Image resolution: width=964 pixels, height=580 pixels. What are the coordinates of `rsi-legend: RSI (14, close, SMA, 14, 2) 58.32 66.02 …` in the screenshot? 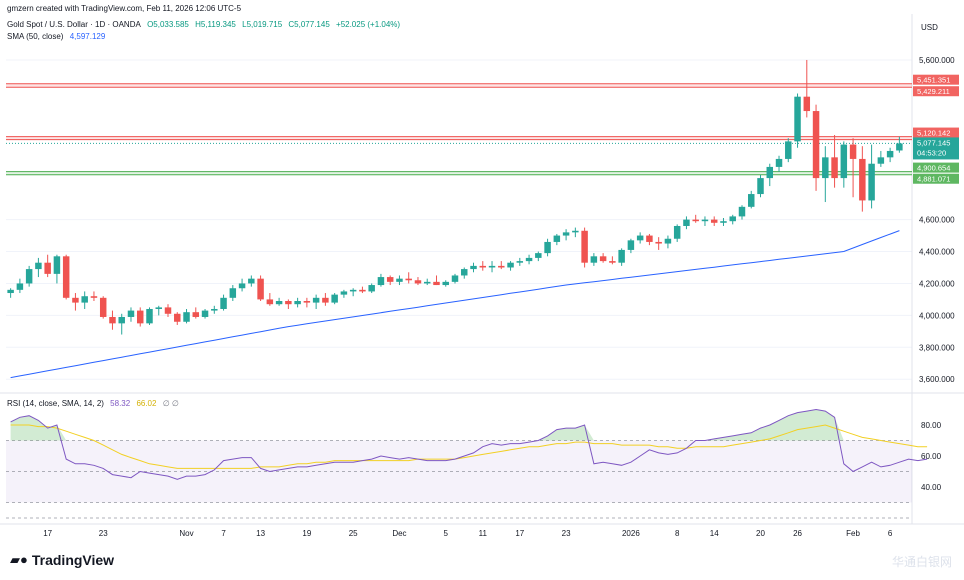 It's located at (95, 404).